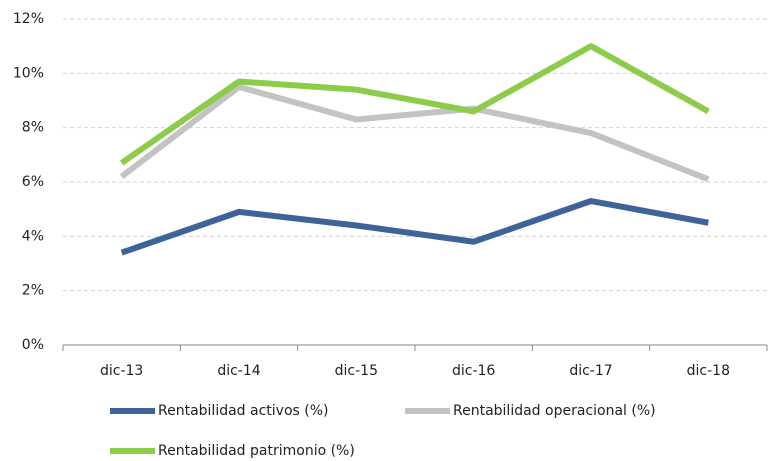 Image resolution: width=768 pixels, height=461 pixels. What do you see at coordinates (33, 128) in the screenshot?
I see `y-tick-label: 8%` at bounding box center [33, 128].